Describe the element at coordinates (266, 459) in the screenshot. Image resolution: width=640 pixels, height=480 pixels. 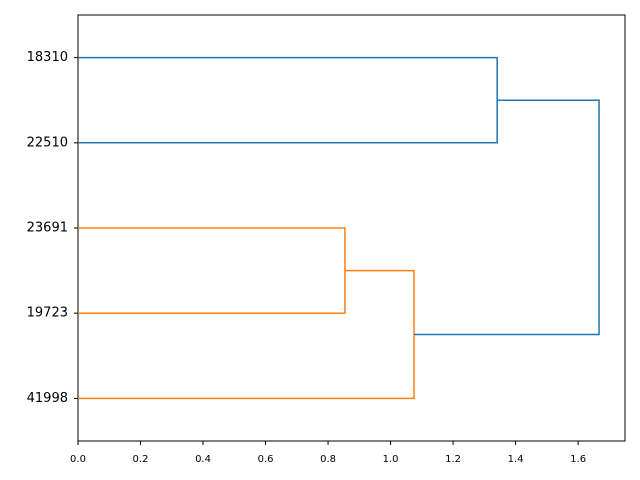
I see `x-tick-label: 0.6` at that location.